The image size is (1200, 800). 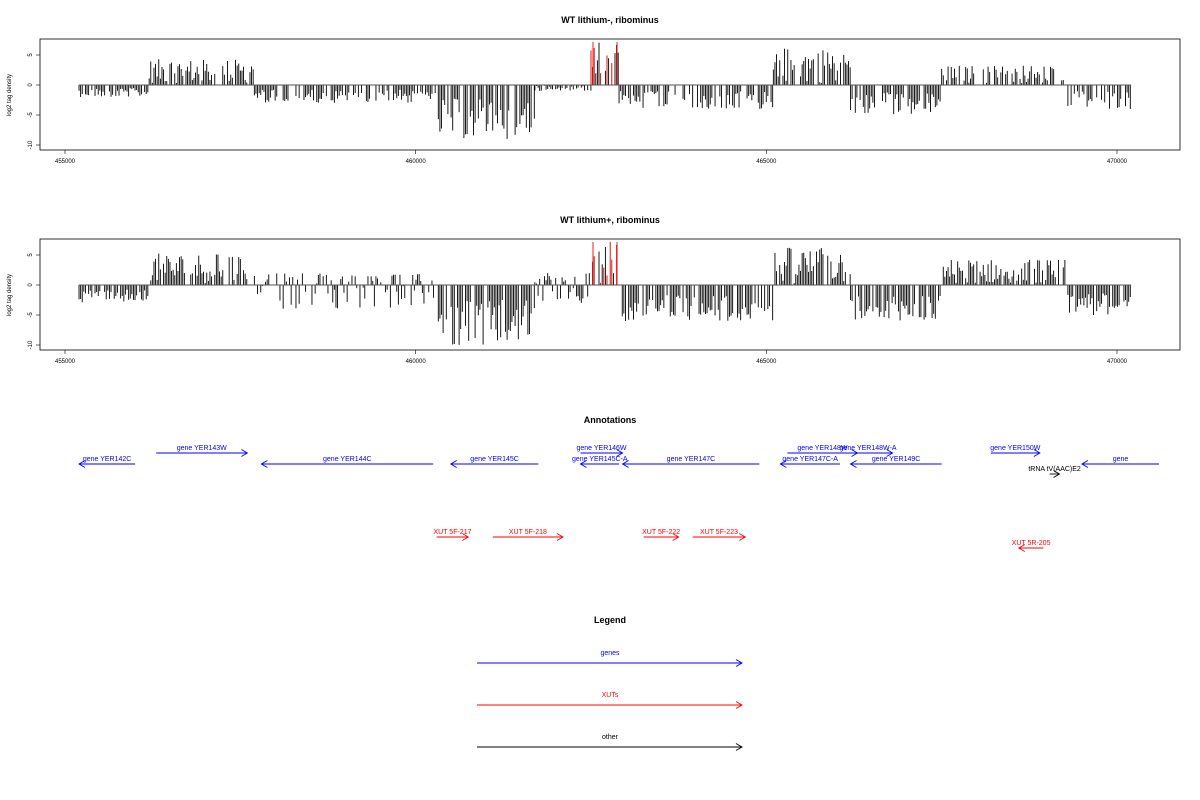 I want to click on xut-feature: XUT 5R-205, so click(x=1031, y=546).